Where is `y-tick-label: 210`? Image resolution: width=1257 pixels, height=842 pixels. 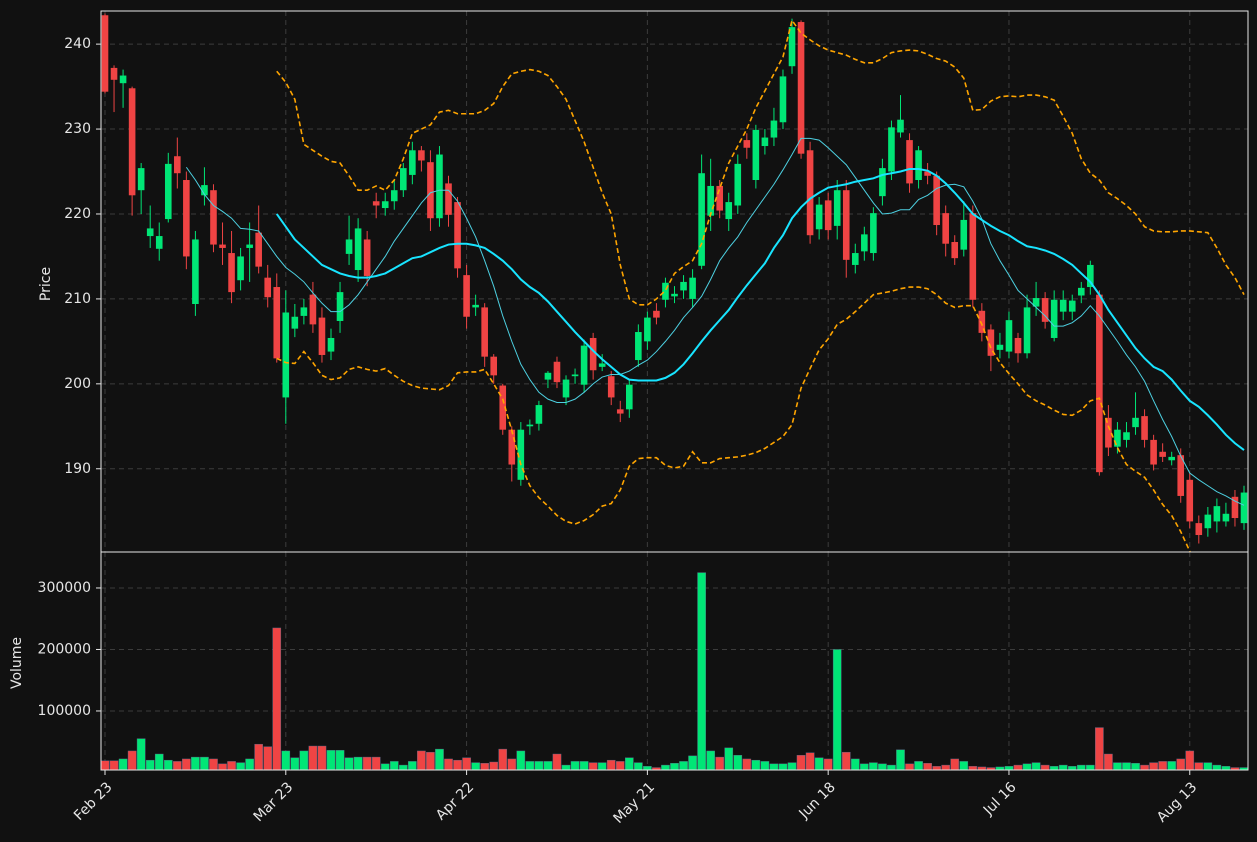
y-tick-label: 210 is located at coordinates (77, 299).